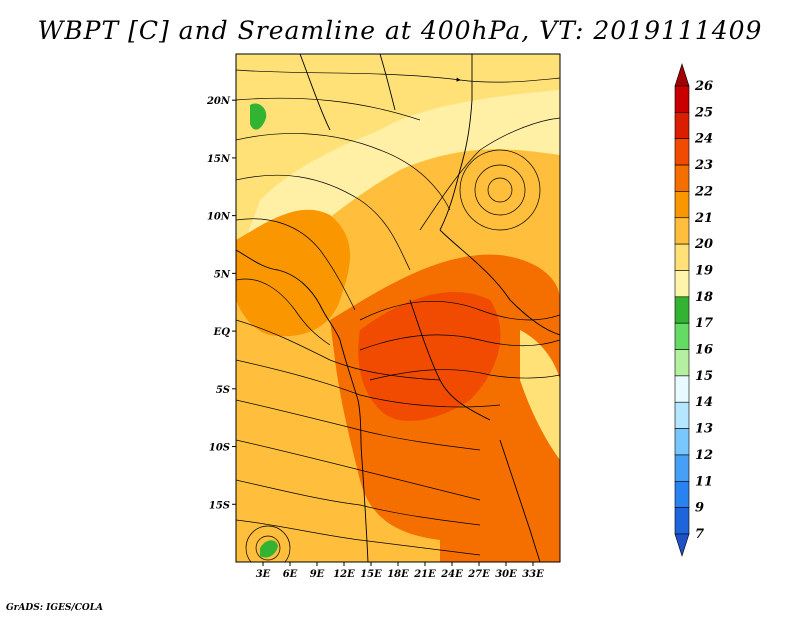 This screenshot has width=800, height=618. What do you see at coordinates (704, 455) in the screenshot?
I see `colorbar-label: 12` at bounding box center [704, 455].